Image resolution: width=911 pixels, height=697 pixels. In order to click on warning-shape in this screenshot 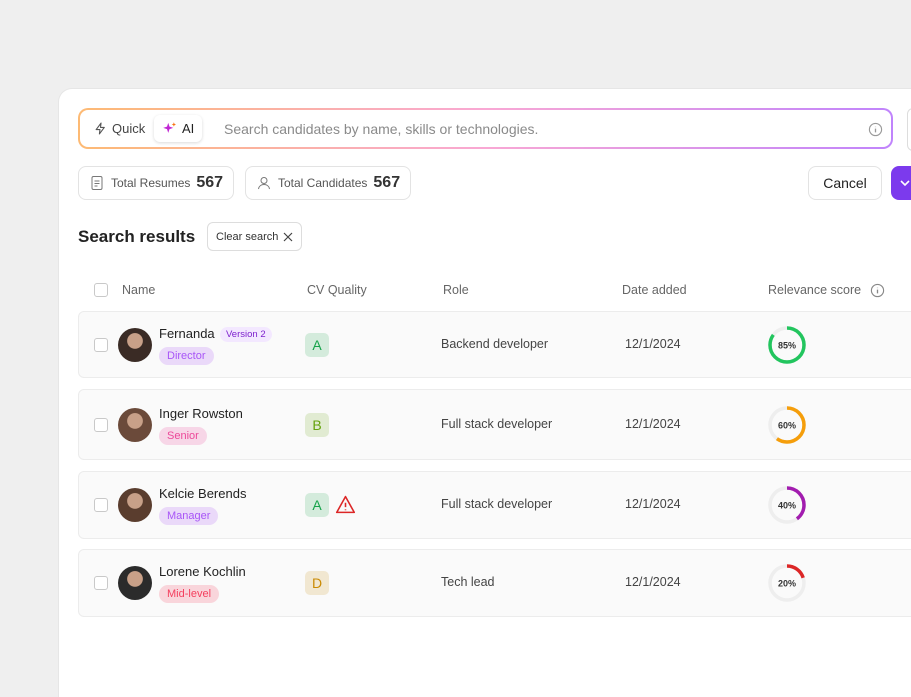, I will do `click(345, 504)`.